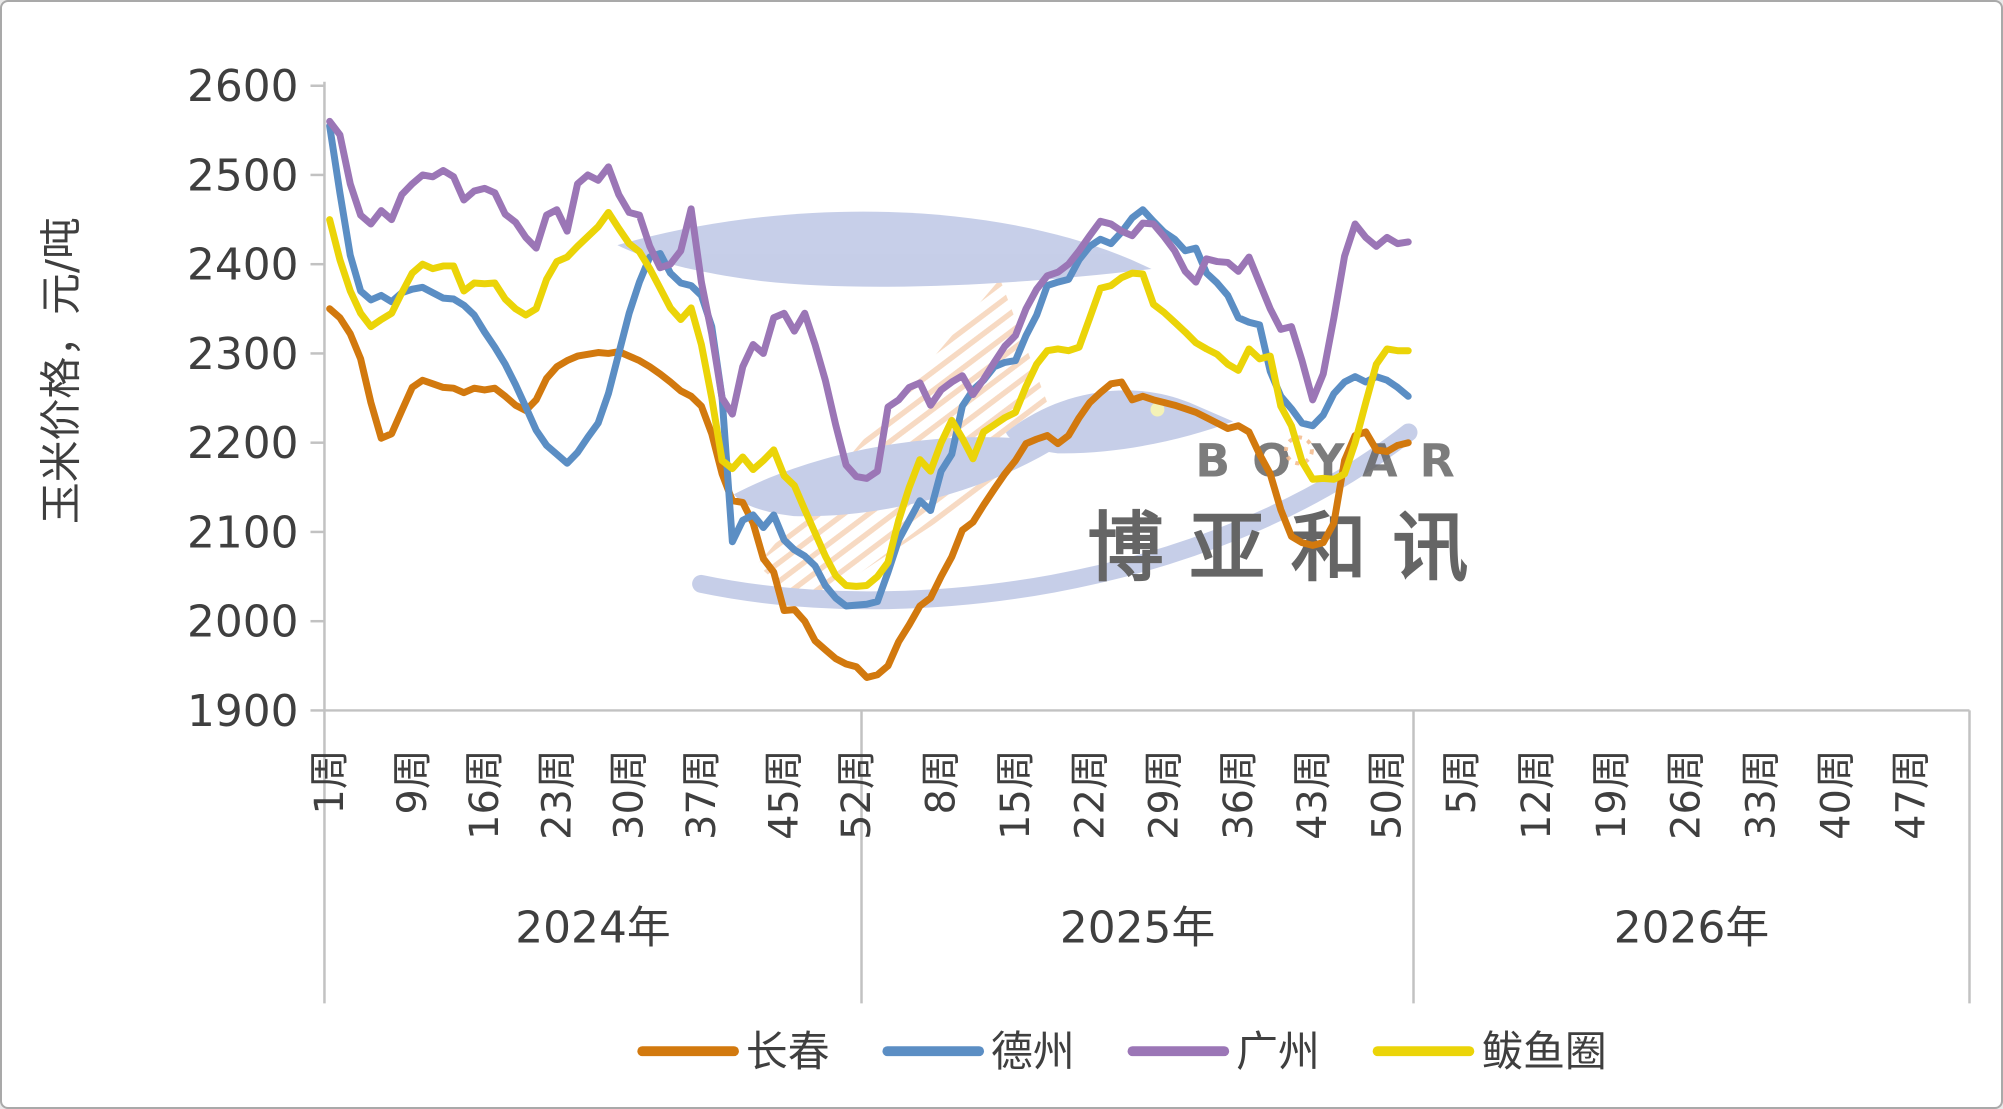 This screenshot has height=1109, width=2003. What do you see at coordinates (1298, 450) in the screenshot?
I see `watermark-sunburst-icon` at bounding box center [1298, 450].